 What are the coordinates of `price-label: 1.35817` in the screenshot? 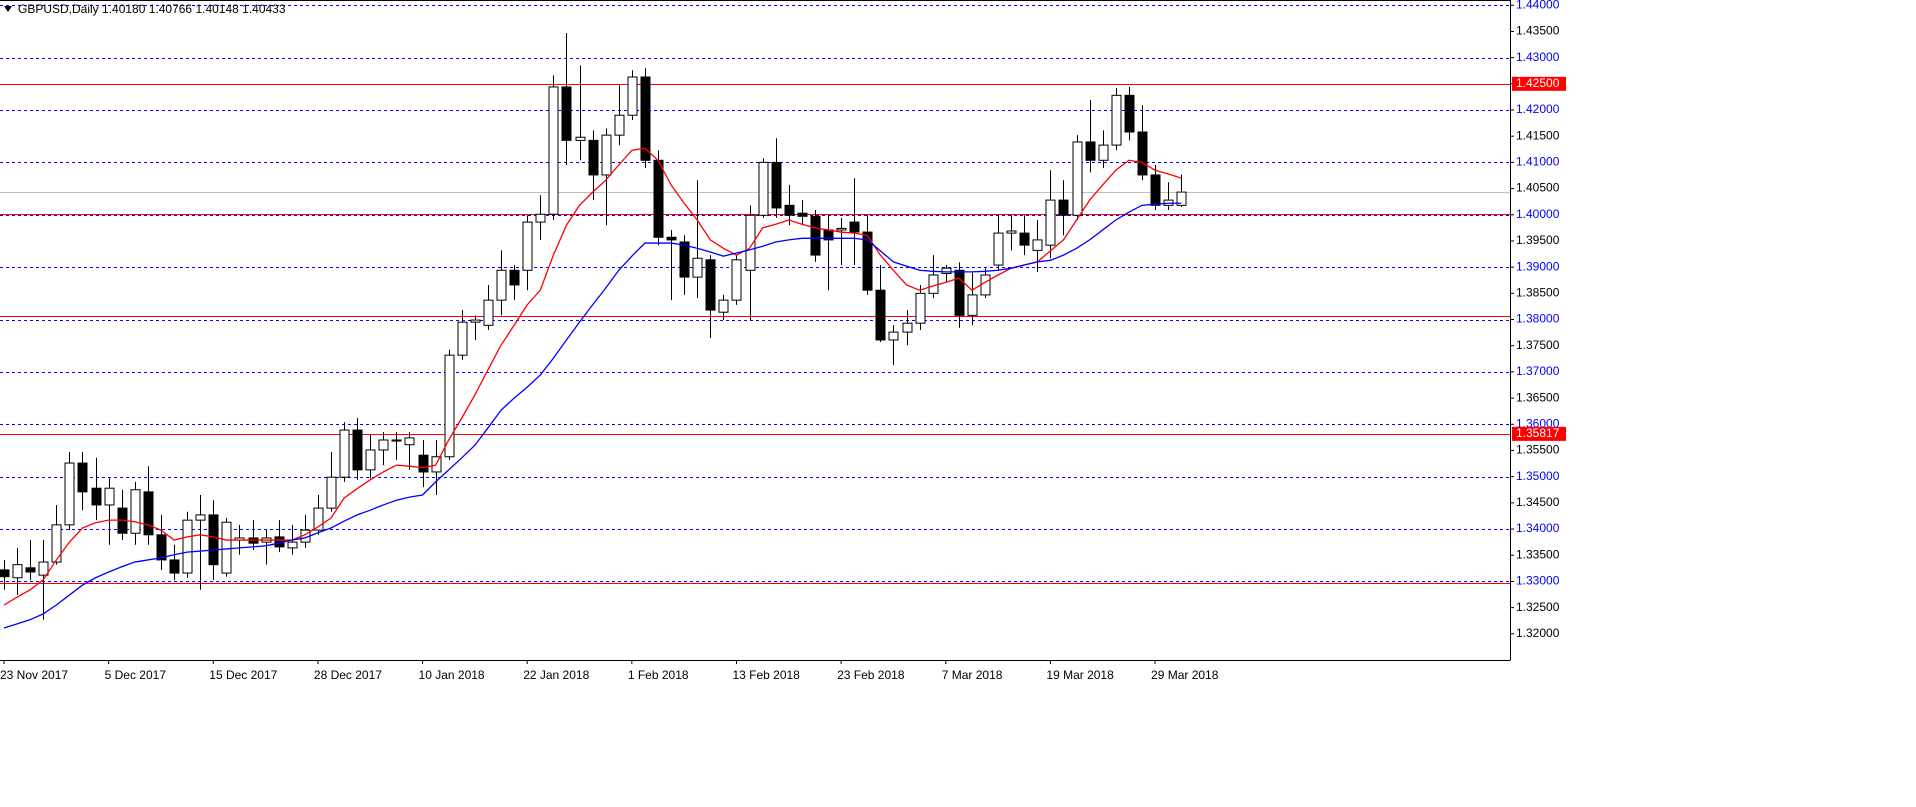 It's located at (1538, 433).